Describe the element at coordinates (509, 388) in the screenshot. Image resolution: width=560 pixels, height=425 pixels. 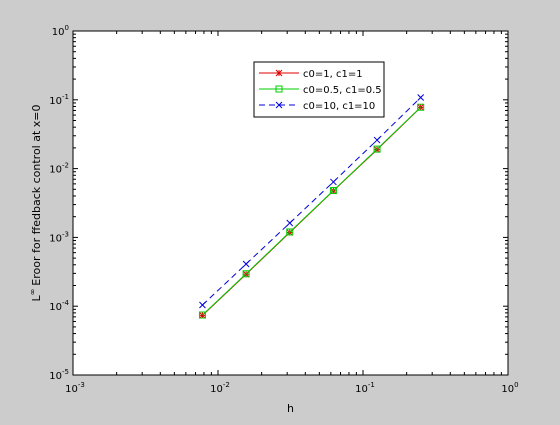
I see `x-tick-label: 10⁰` at that location.